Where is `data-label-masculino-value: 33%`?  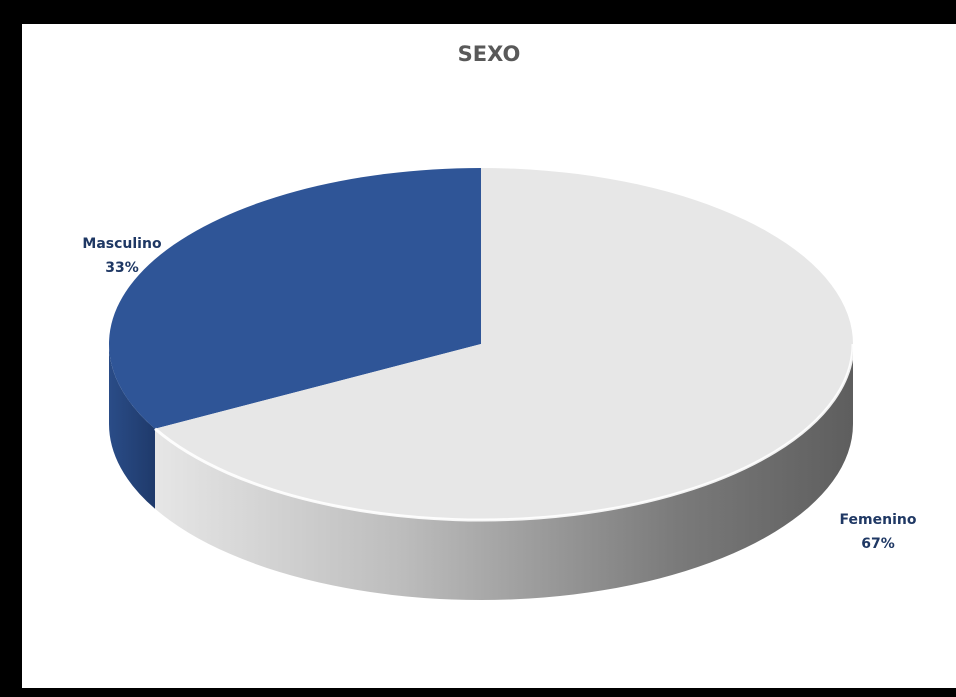
data-label-masculino-value: 33% is located at coordinates (122, 268).